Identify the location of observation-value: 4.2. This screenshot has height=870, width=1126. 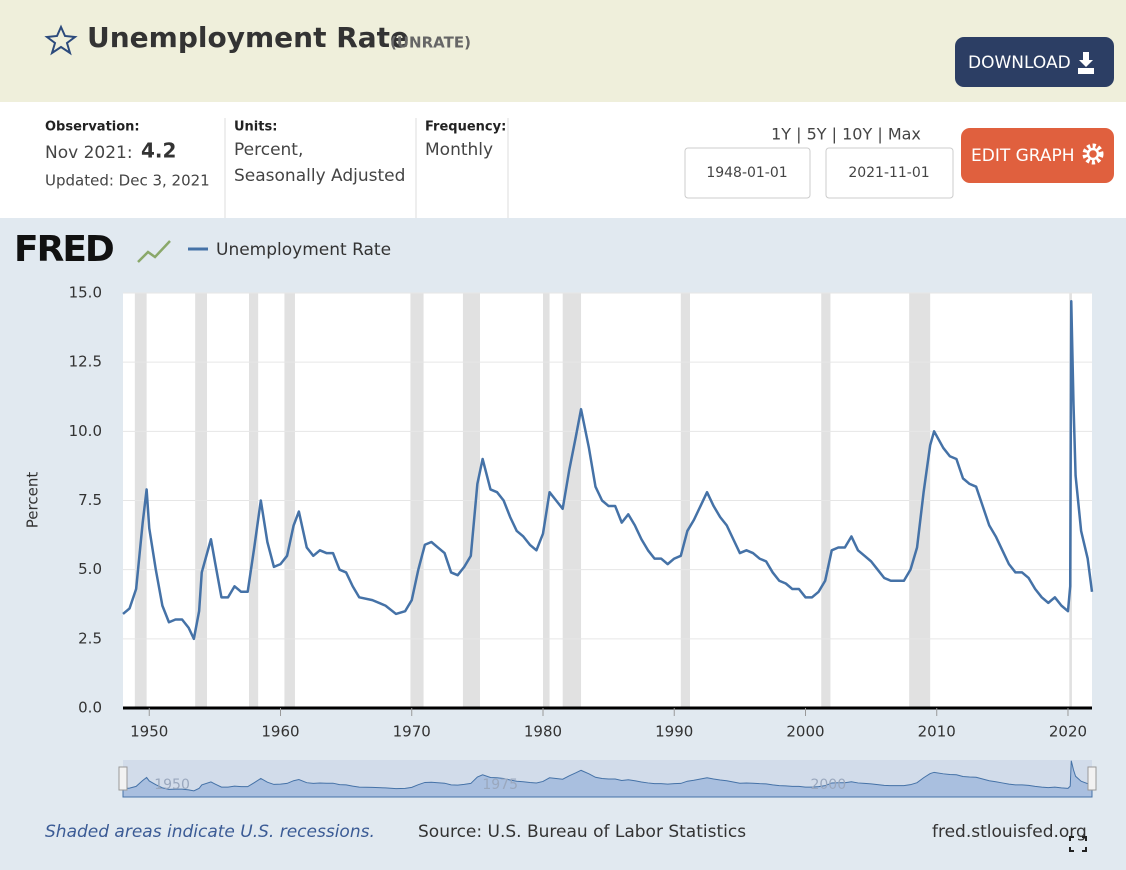
(158, 151).